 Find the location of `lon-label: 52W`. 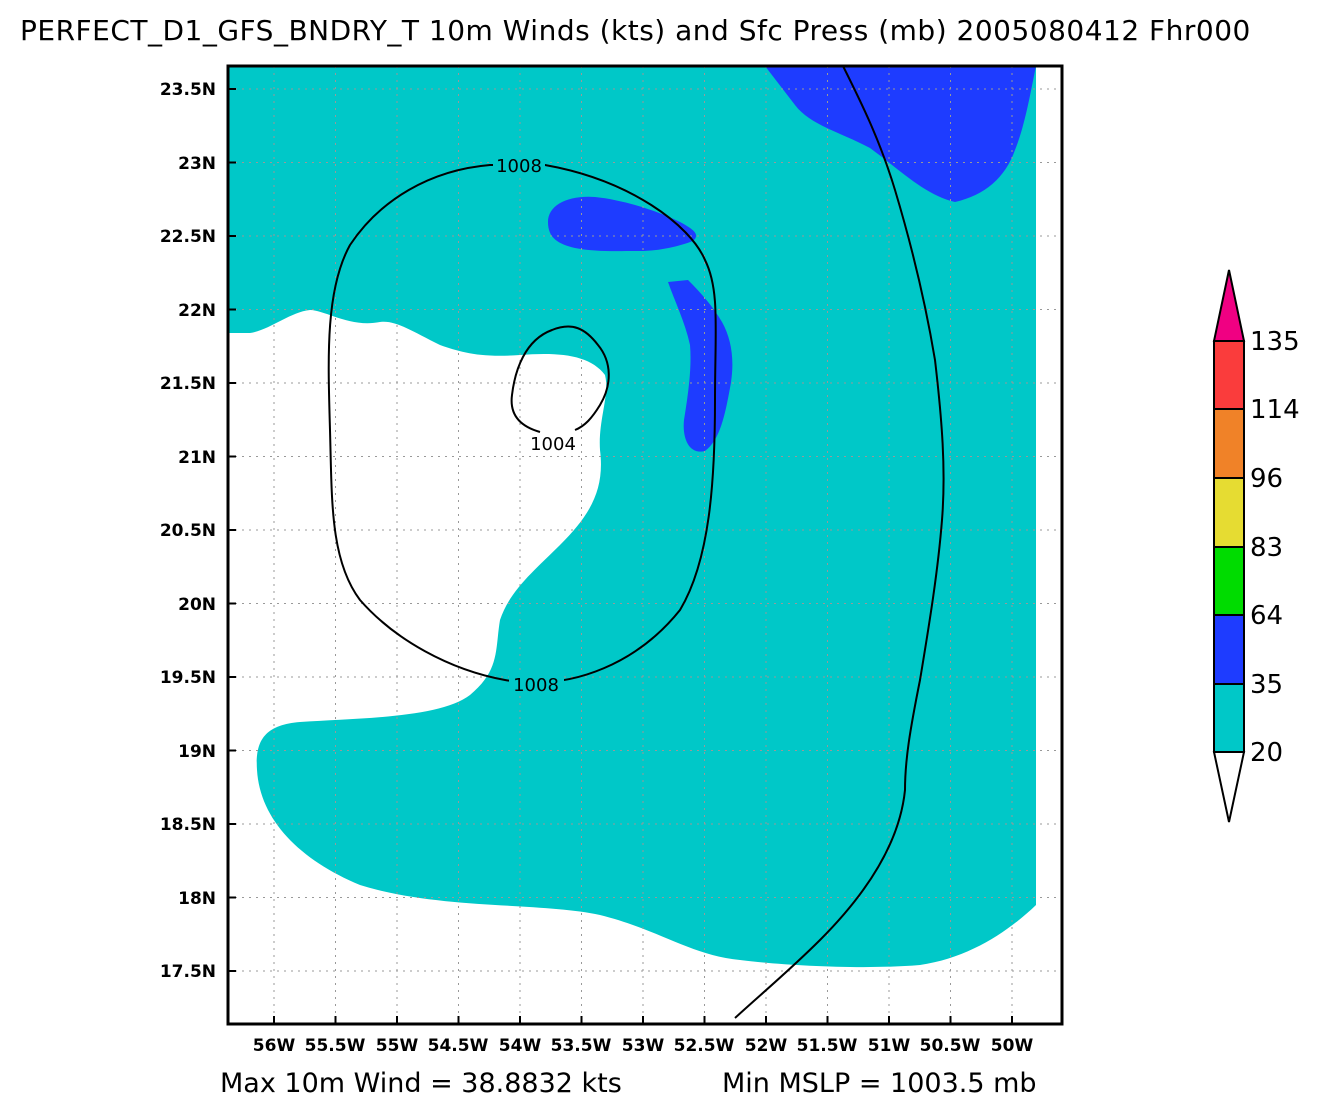

lon-label: 52W is located at coordinates (766, 1046).